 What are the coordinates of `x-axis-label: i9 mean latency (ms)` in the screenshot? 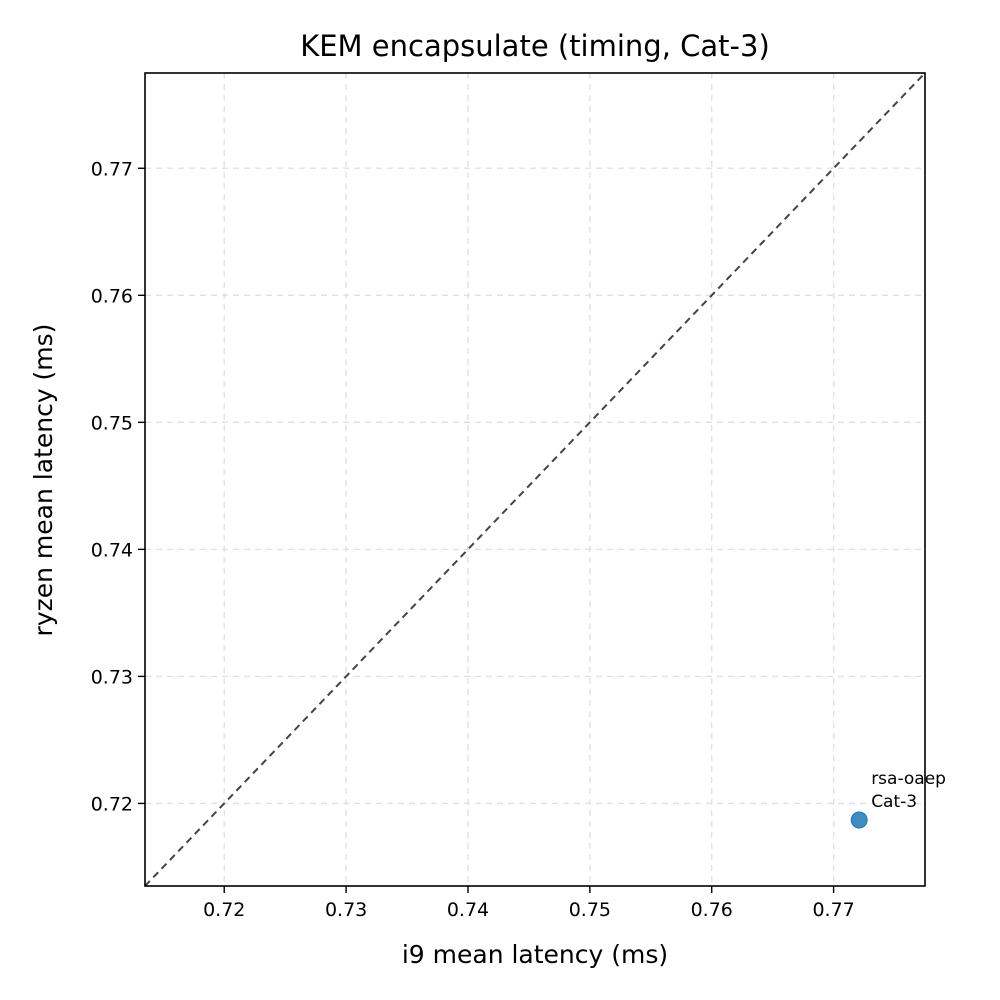 It's located at (535, 954).